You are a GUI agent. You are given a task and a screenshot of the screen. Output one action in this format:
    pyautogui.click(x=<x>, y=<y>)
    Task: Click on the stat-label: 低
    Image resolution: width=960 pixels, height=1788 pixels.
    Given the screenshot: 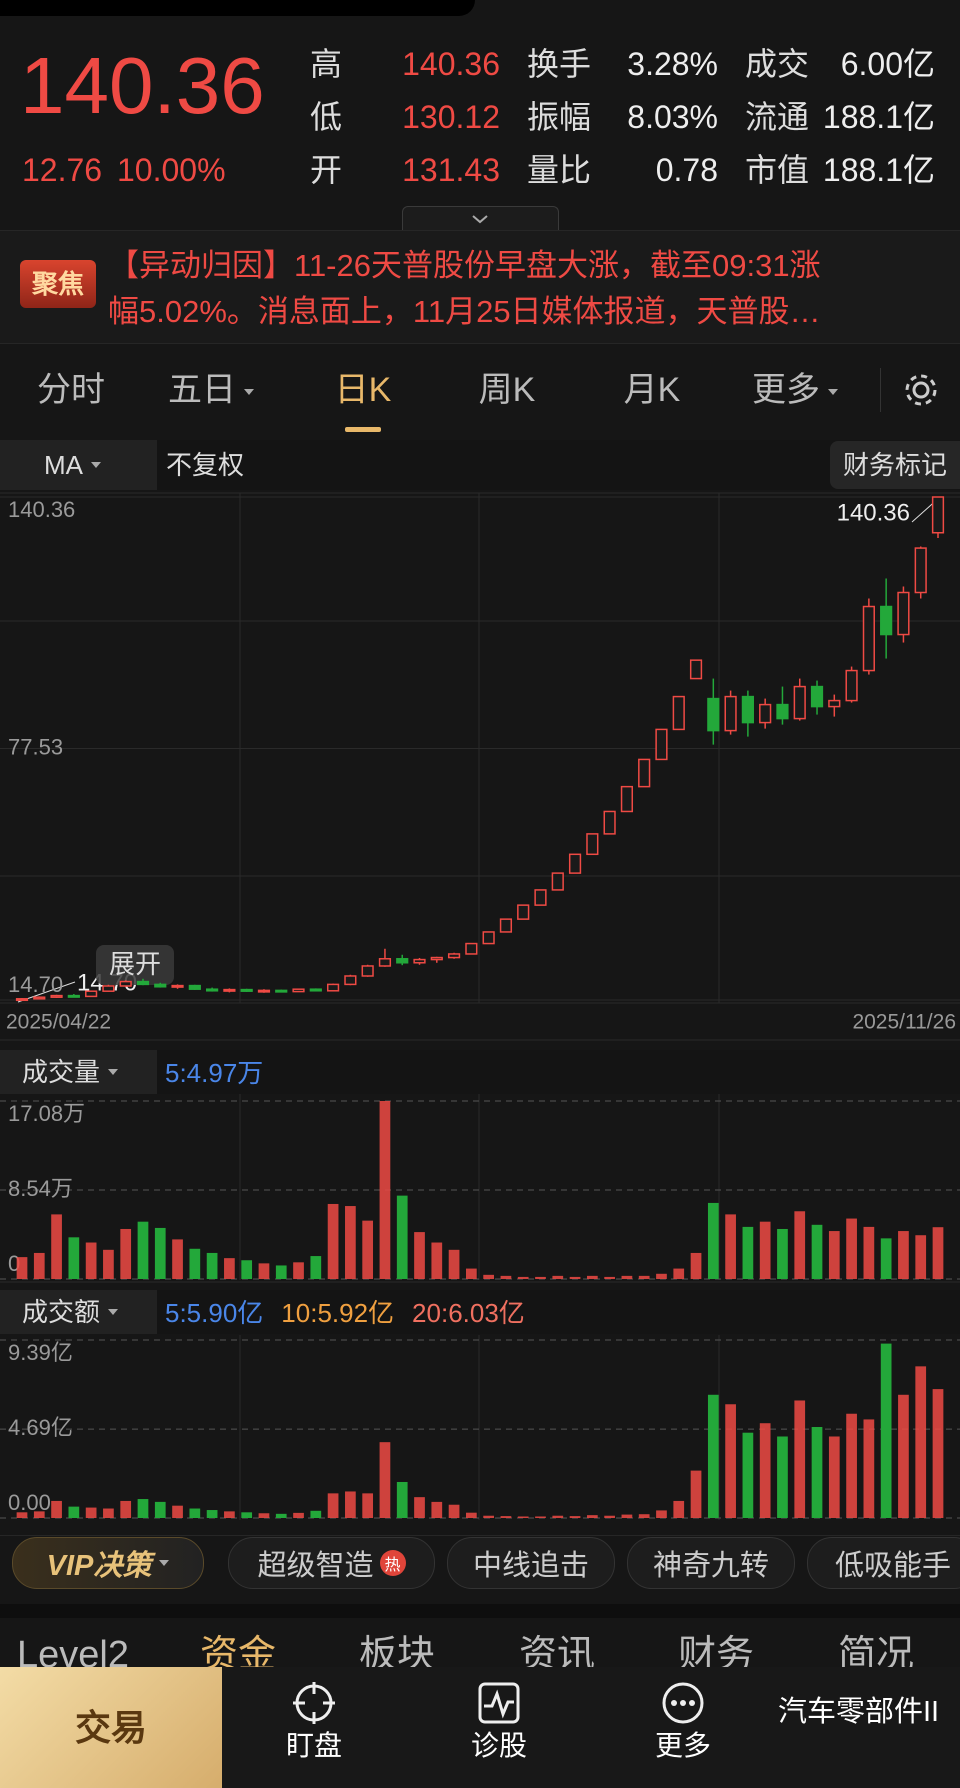 What is the action you would take?
    pyautogui.click(x=326, y=117)
    